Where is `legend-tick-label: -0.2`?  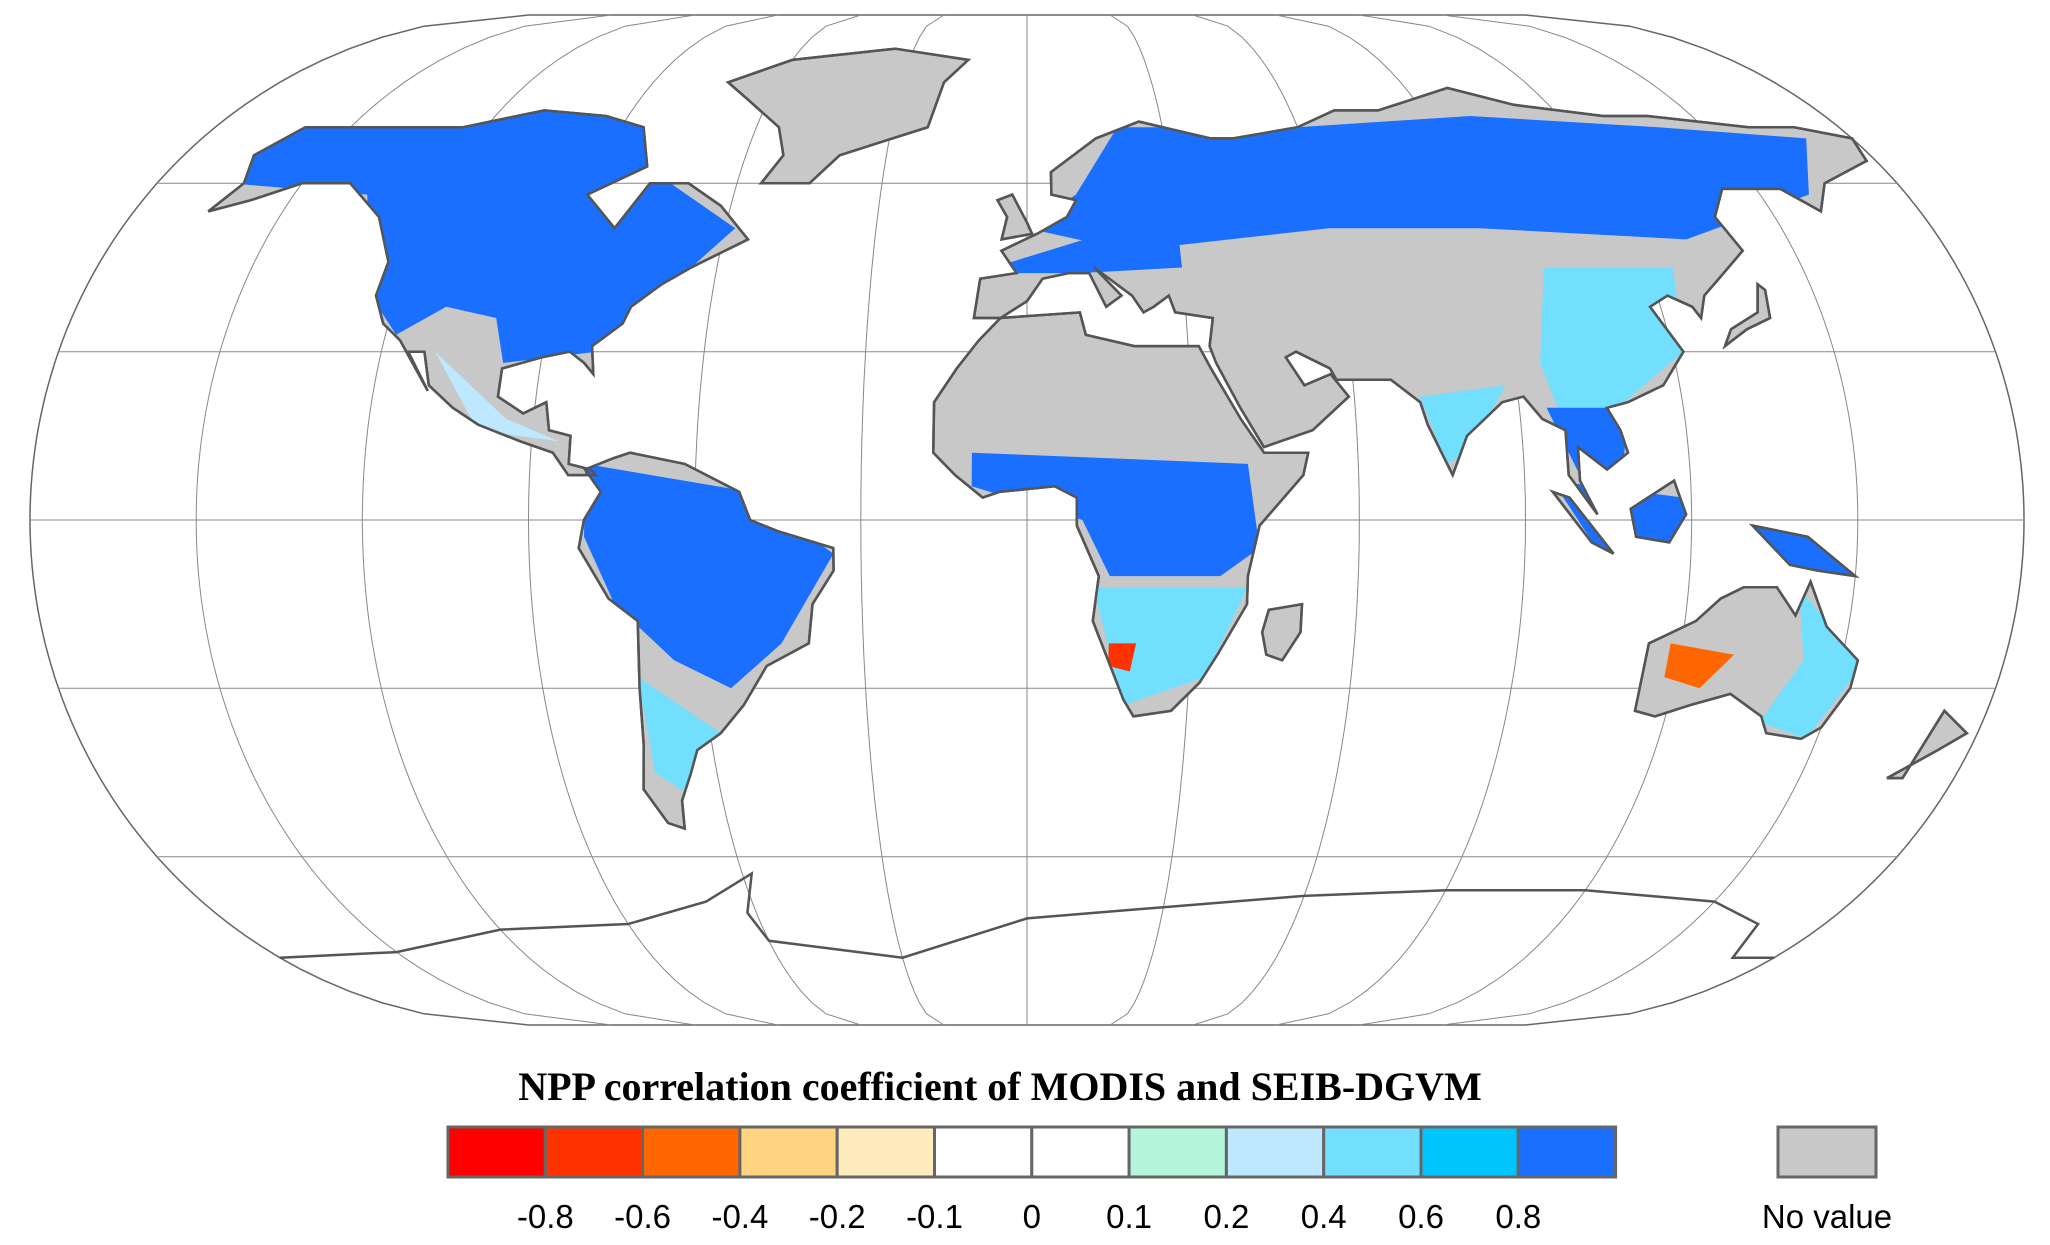
legend-tick-label: -0.2 is located at coordinates (837, 1216).